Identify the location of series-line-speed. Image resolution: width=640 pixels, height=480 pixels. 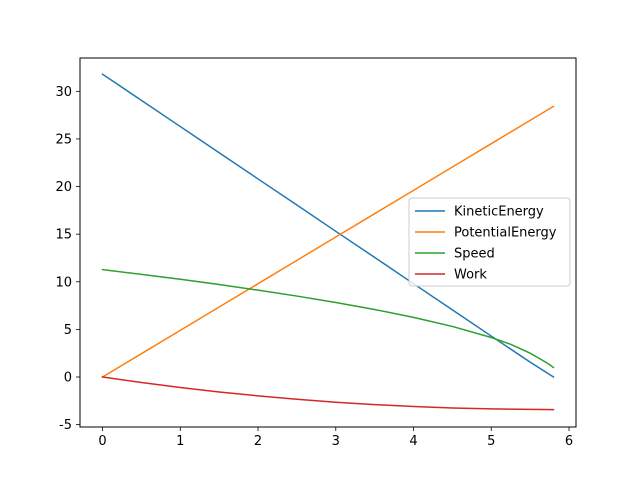
(328, 318).